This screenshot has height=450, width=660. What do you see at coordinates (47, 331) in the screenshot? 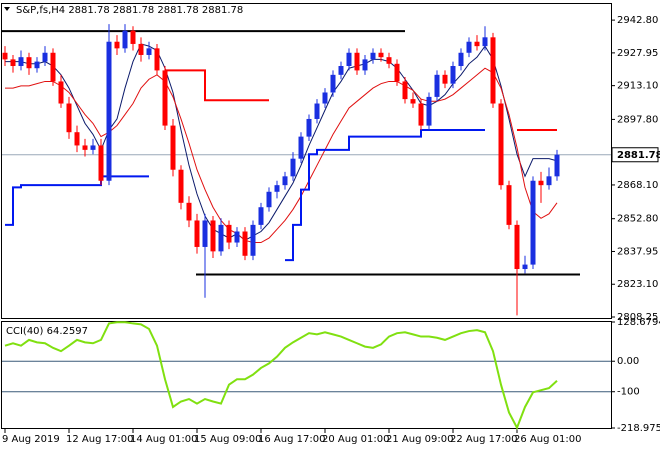
I see `cci-title: CCI(40) 64.2597` at bounding box center [47, 331].